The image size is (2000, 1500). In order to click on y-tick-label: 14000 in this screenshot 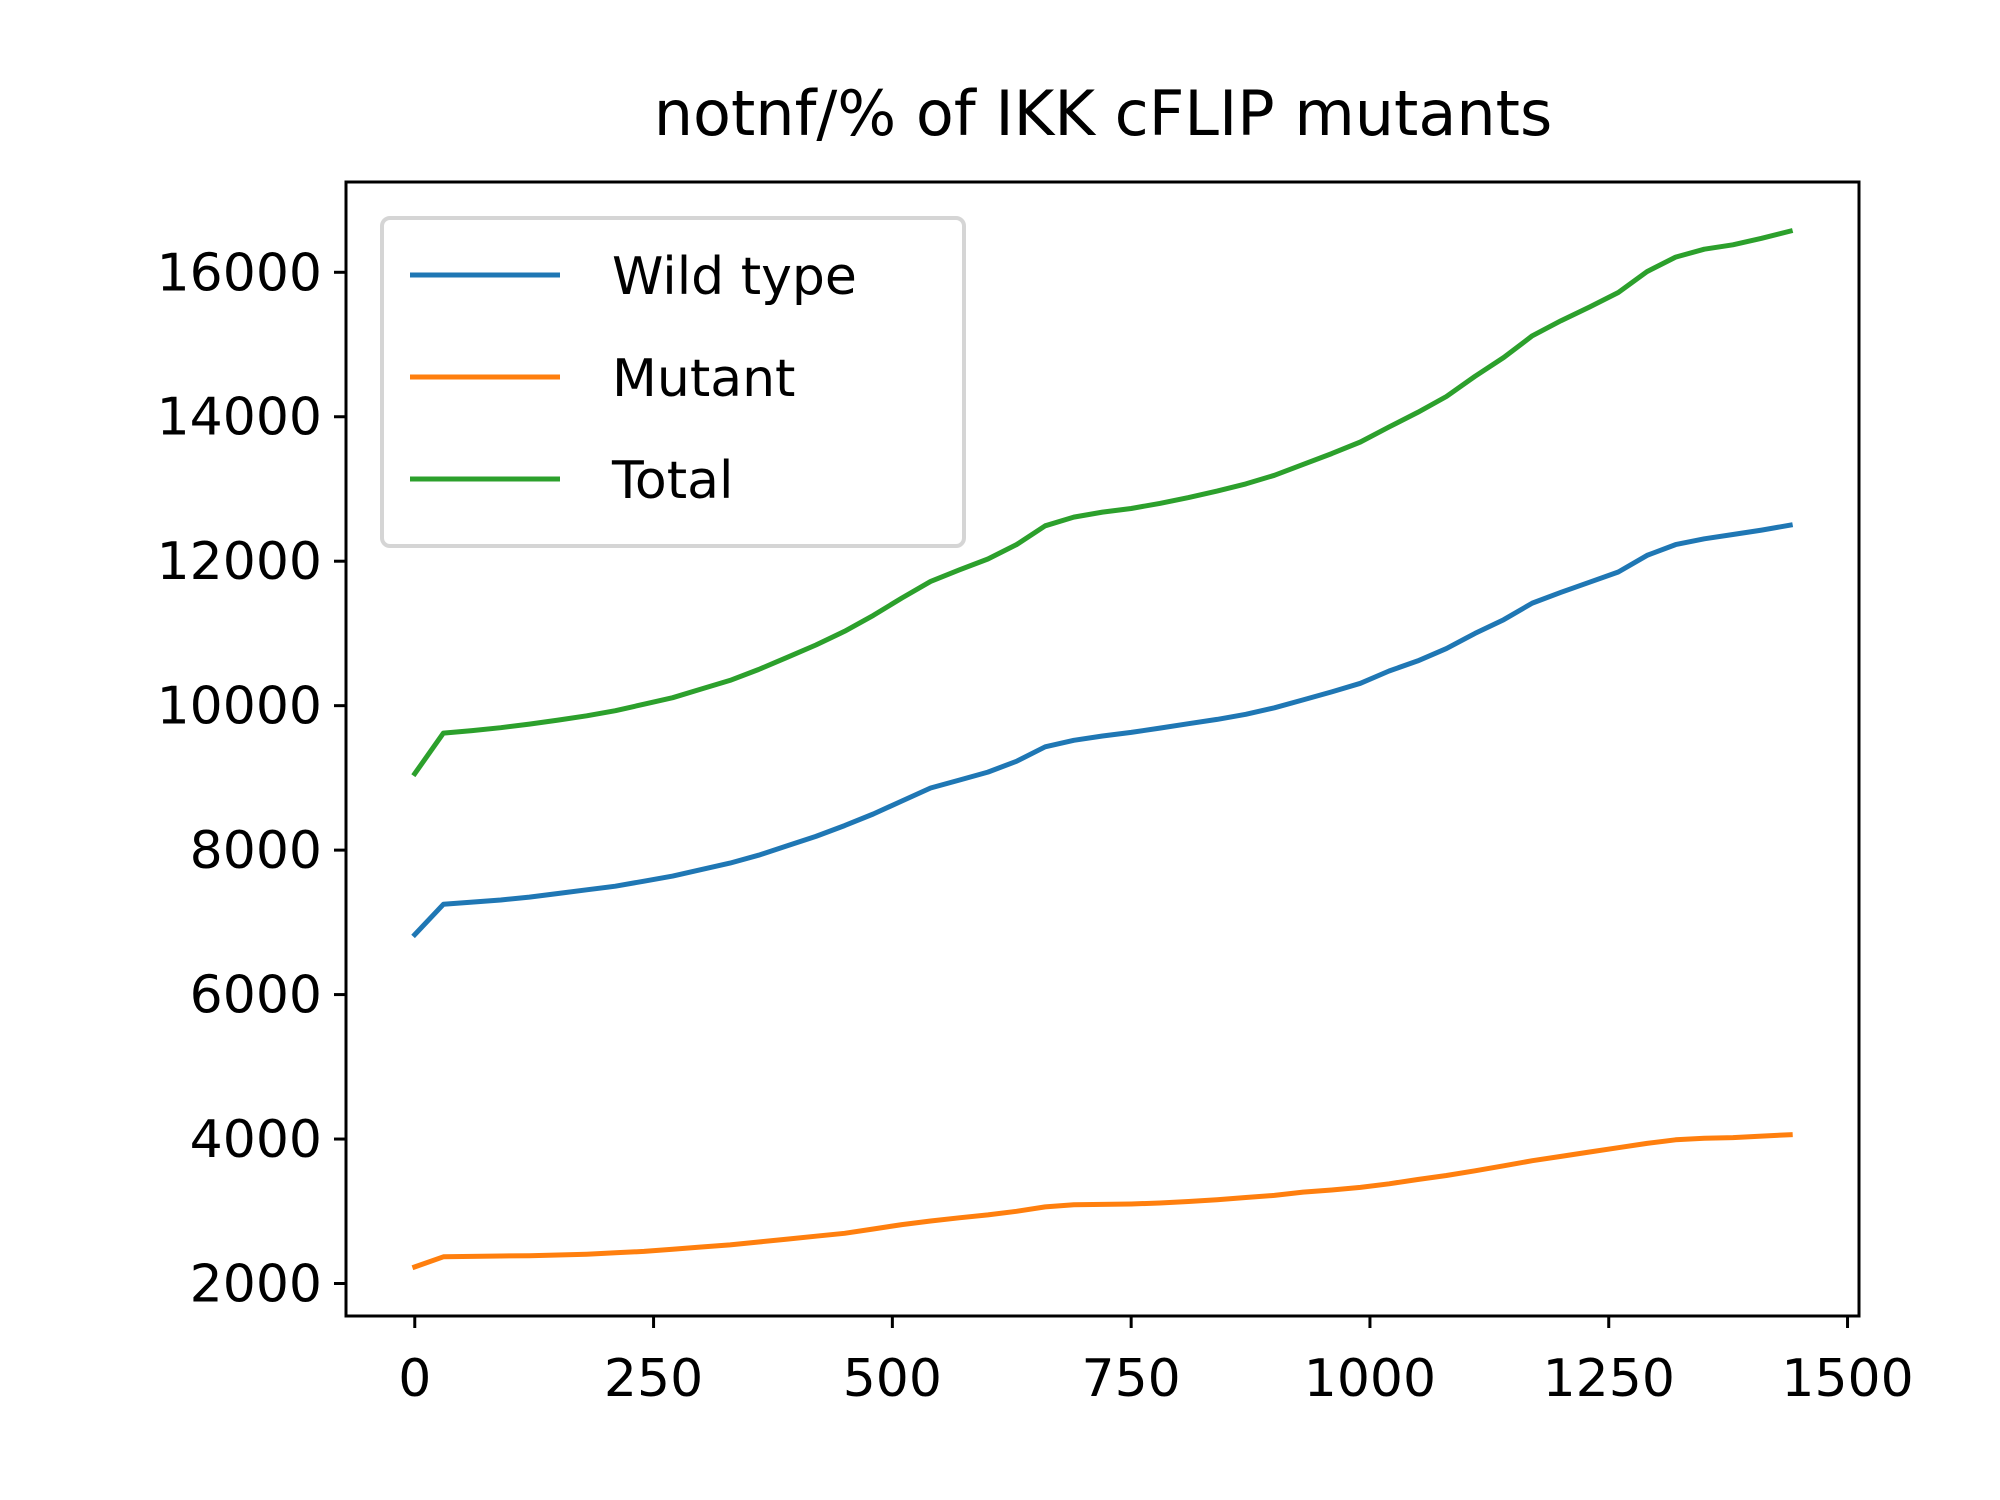, I will do `click(239, 418)`.